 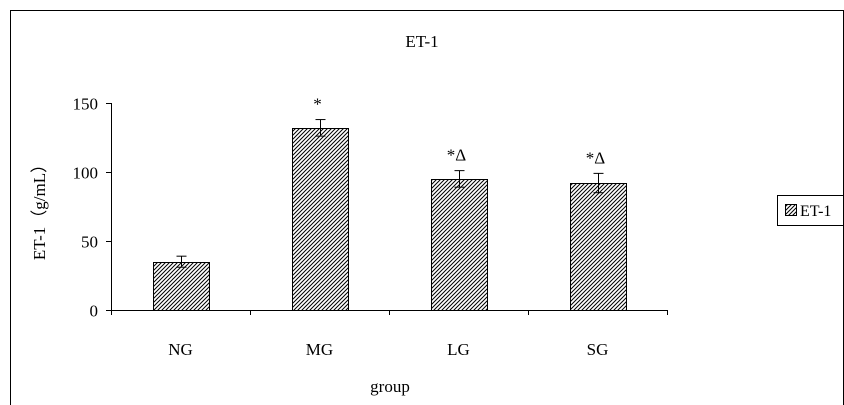 I want to click on y-axis-label: ET-1（g/mL）, so click(x=39, y=208).